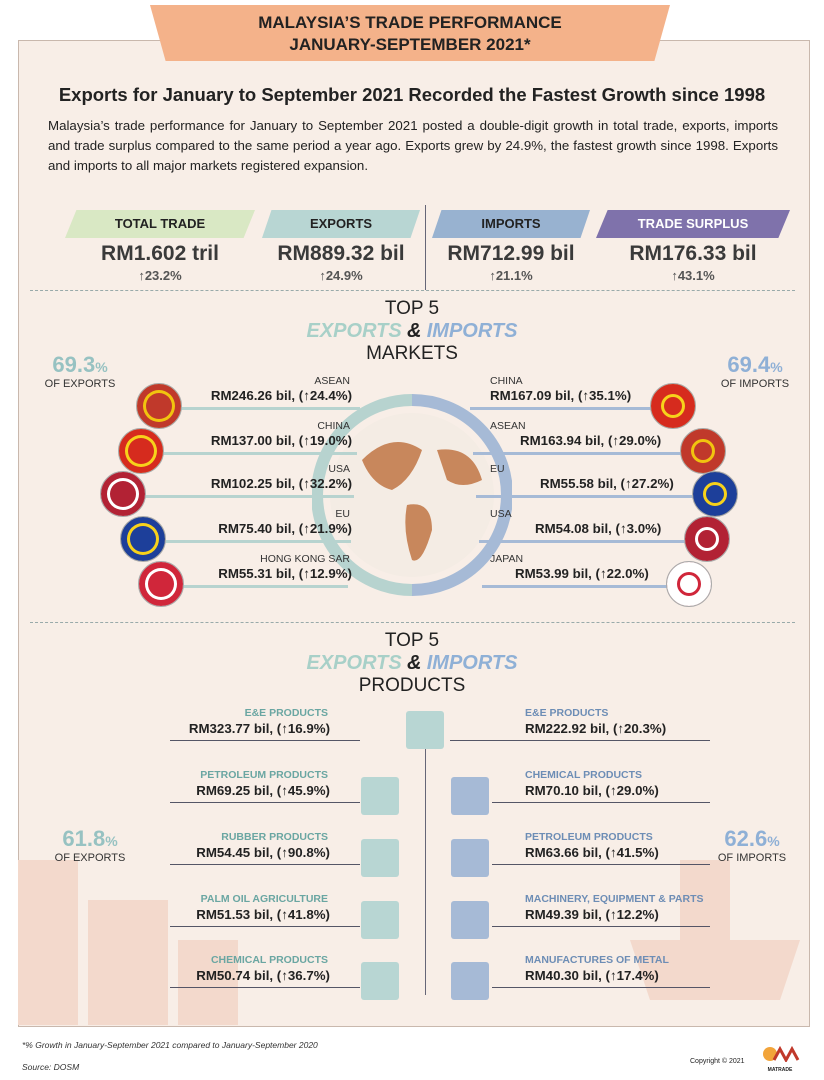  I want to click on title-line: JANUARY-SEPTEMBER 2021*, so click(410, 44).